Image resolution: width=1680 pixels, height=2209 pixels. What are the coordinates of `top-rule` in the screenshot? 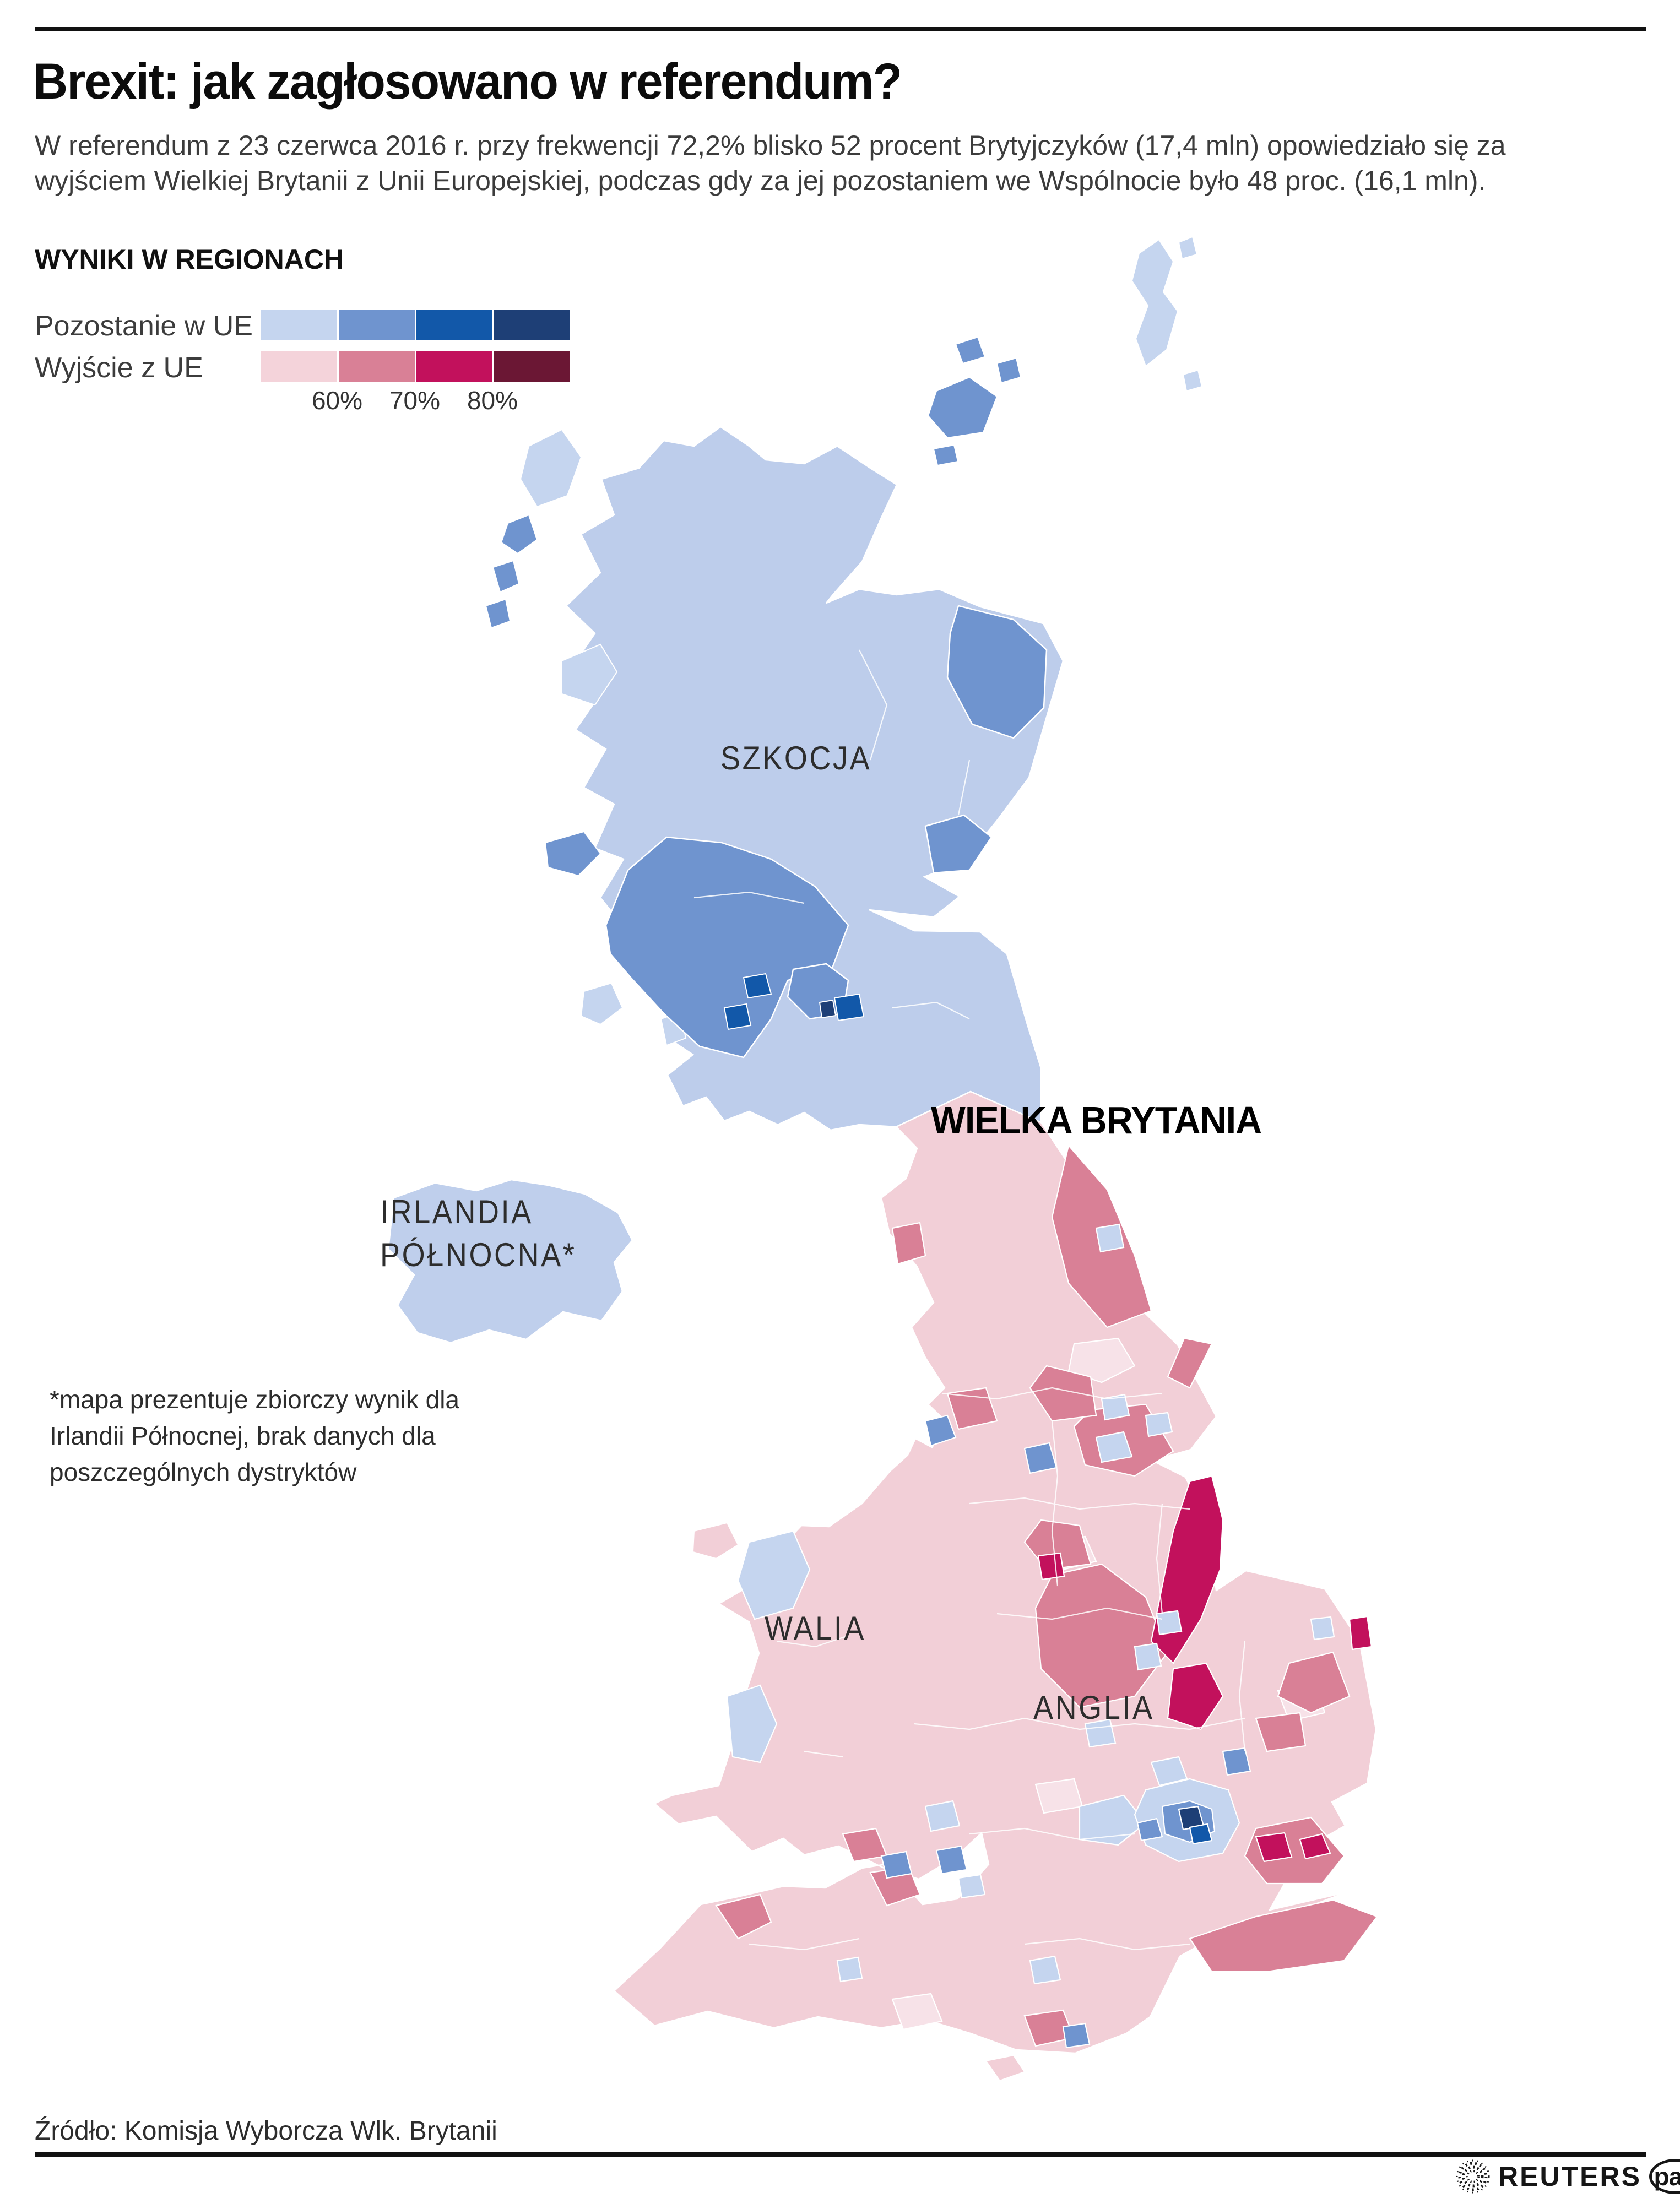 It's located at (840, 29).